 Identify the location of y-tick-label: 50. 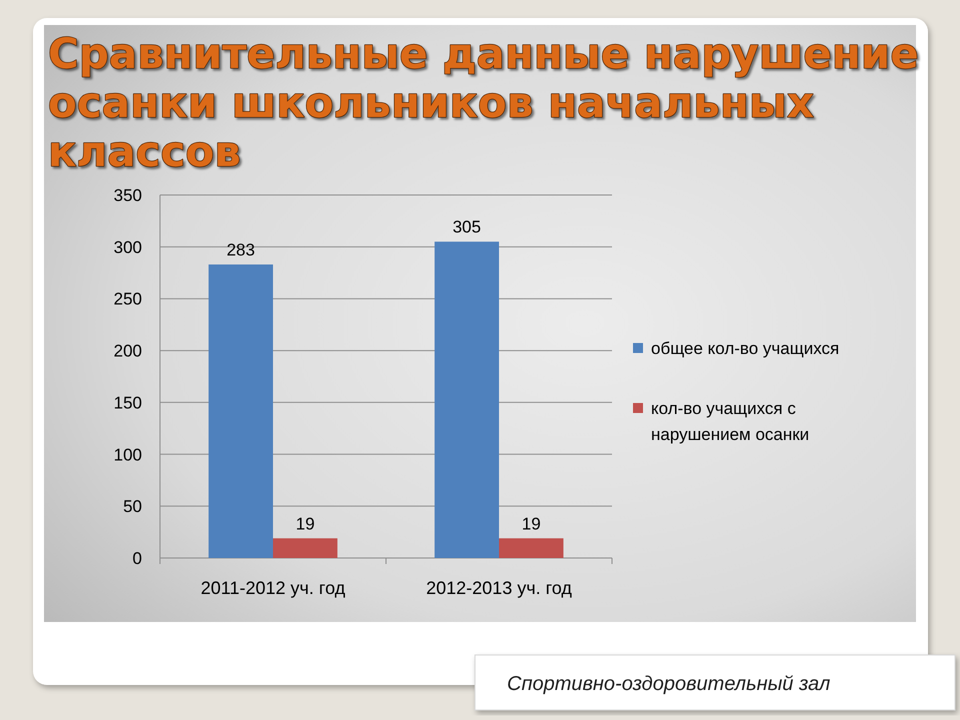
(132, 506).